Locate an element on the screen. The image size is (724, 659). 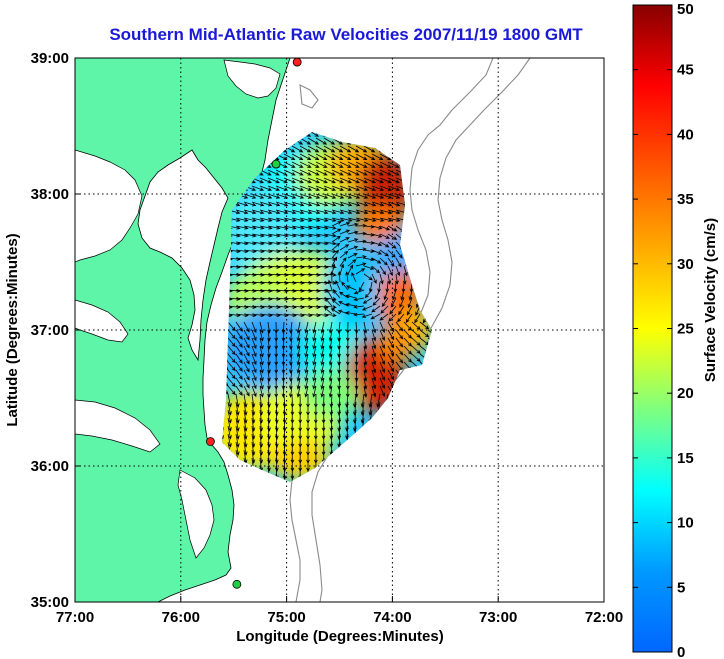
lon-tick-label: 76:00 is located at coordinates (181, 617).